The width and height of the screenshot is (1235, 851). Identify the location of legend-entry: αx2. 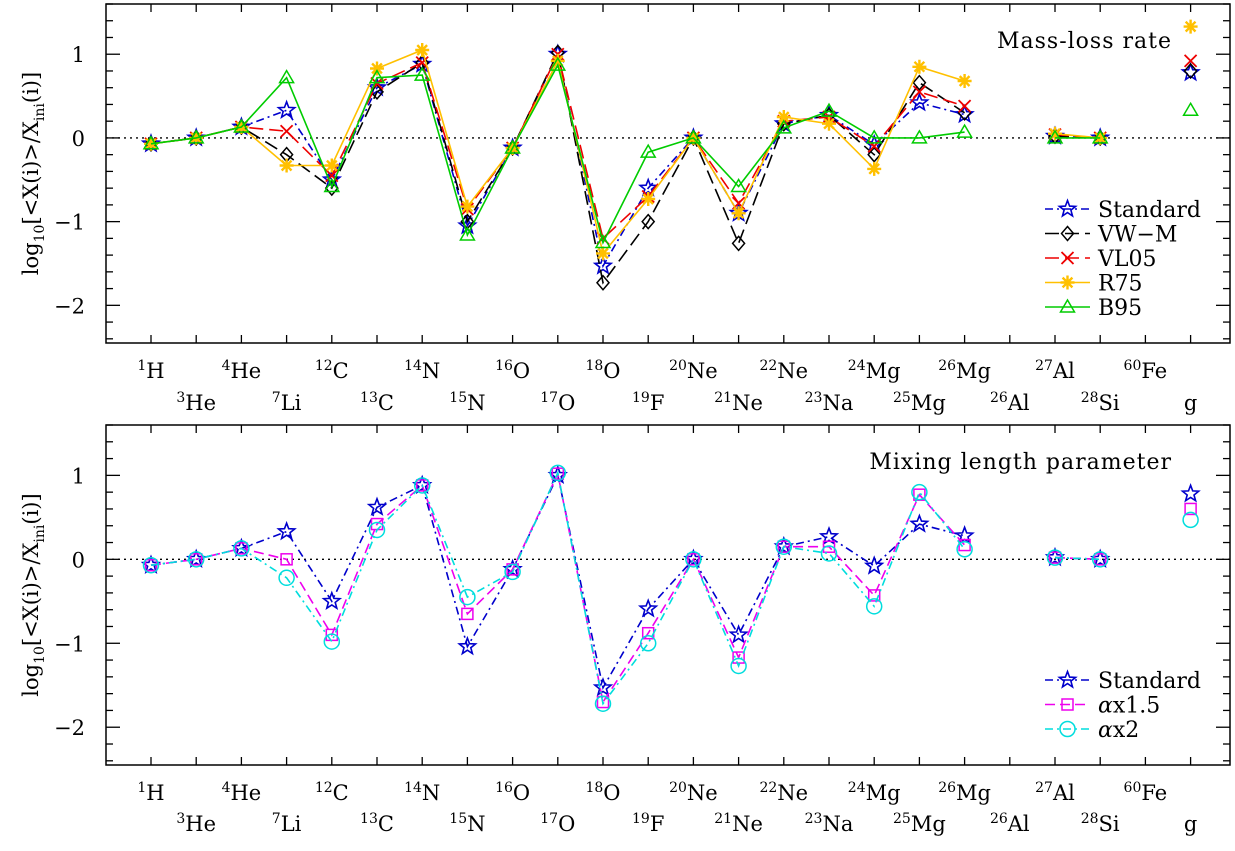
(1092, 730).